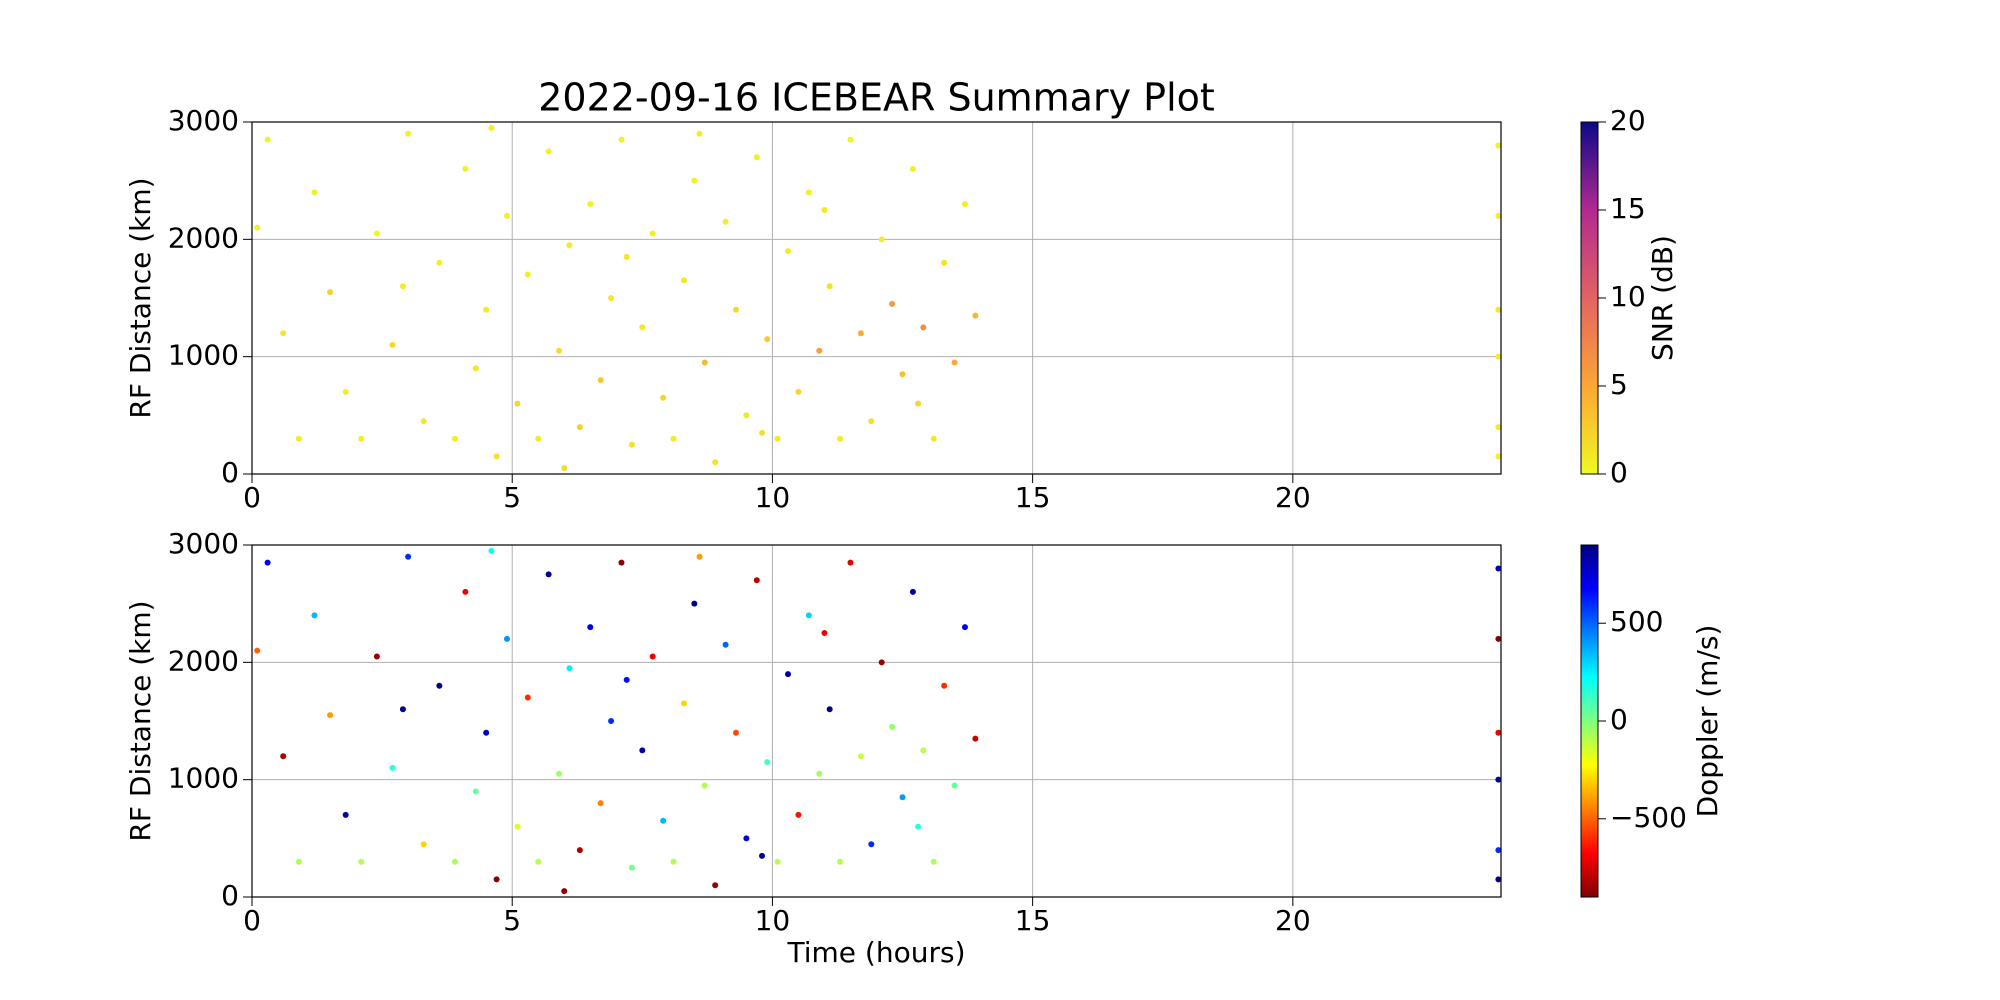  I want to click on colorbar-tick-label: −500, so click(1648, 817).